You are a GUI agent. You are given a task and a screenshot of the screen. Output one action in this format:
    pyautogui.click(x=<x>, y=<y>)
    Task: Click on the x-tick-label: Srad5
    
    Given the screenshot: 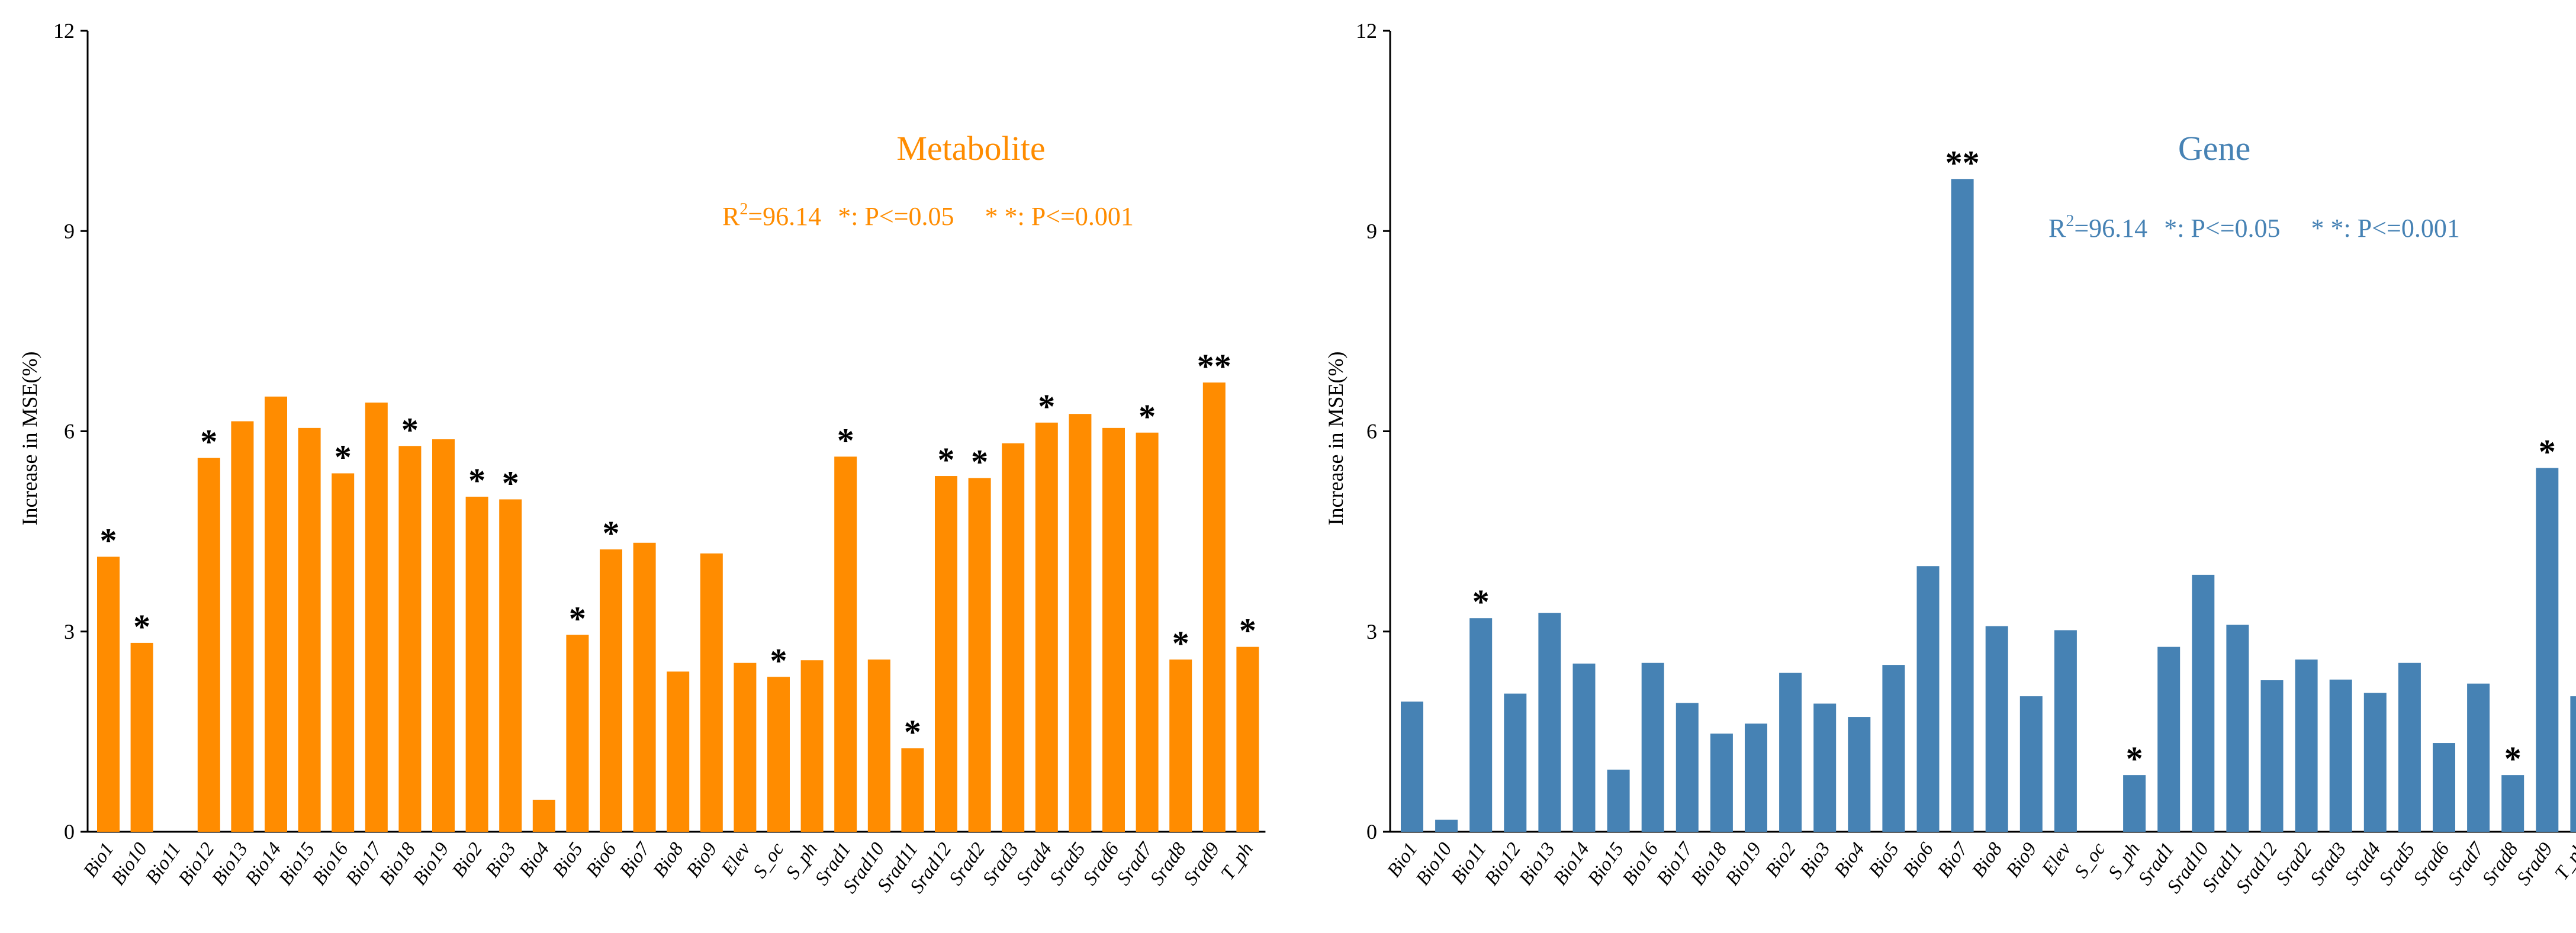 What is the action you would take?
    pyautogui.click(x=1068, y=864)
    